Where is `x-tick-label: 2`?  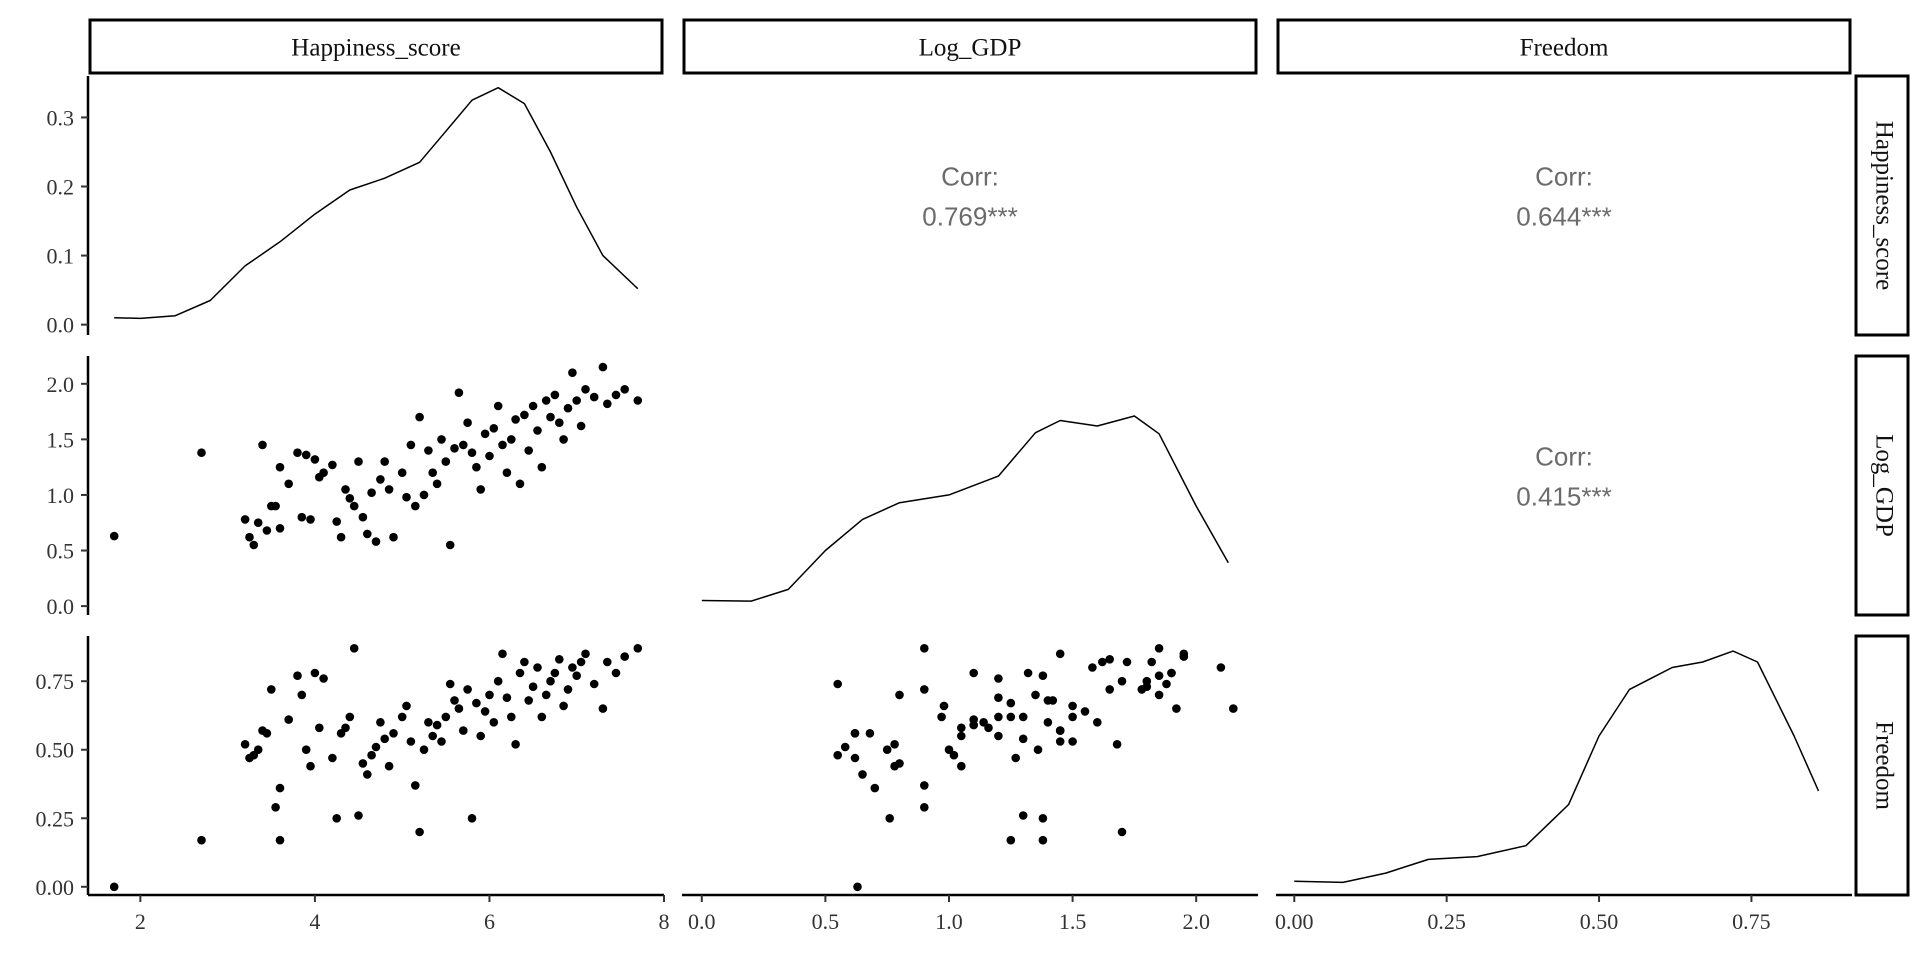
x-tick-label: 2 is located at coordinates (140, 921).